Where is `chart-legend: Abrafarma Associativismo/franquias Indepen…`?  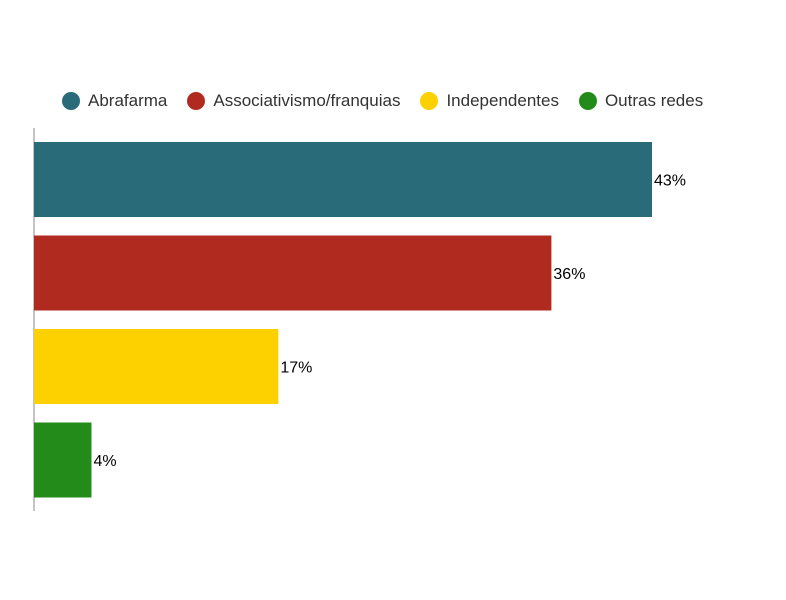
chart-legend: Abrafarma Associativismo/franquias Indepen… is located at coordinates (382, 101).